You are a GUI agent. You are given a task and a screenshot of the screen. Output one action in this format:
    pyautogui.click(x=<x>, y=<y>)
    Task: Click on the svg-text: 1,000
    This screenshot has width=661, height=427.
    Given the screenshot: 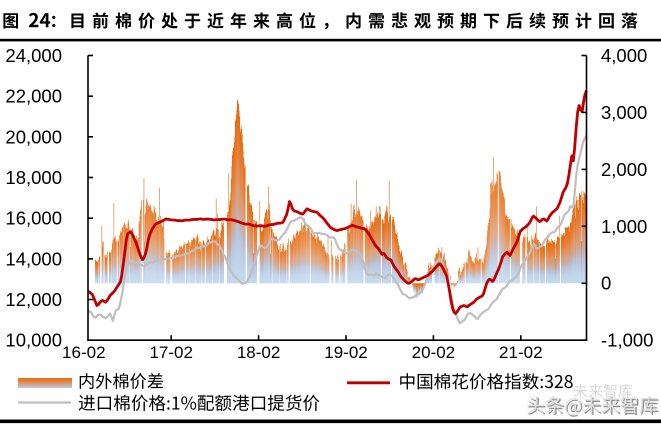 What is the action you would take?
    pyautogui.click(x=624, y=226)
    